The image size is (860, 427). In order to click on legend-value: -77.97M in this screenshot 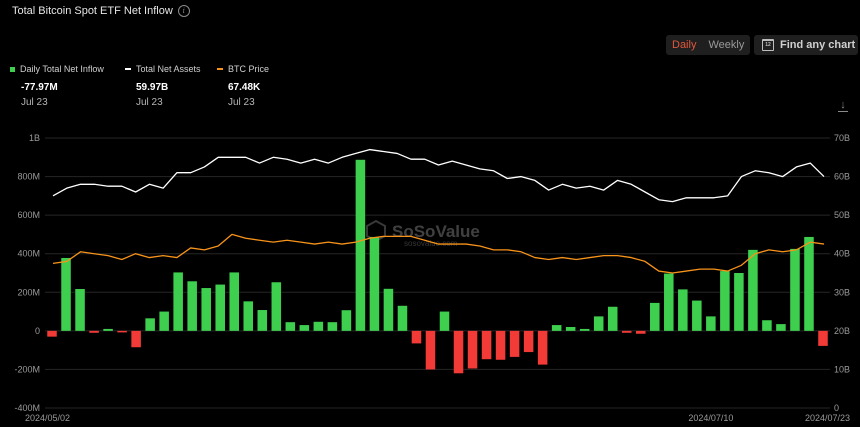, I will do `click(39, 87)`.